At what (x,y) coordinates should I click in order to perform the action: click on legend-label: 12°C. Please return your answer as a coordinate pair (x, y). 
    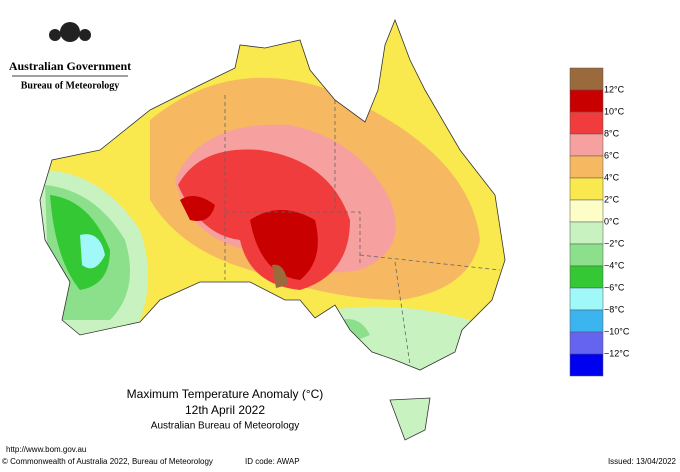
    Looking at the image, I should click on (614, 89).